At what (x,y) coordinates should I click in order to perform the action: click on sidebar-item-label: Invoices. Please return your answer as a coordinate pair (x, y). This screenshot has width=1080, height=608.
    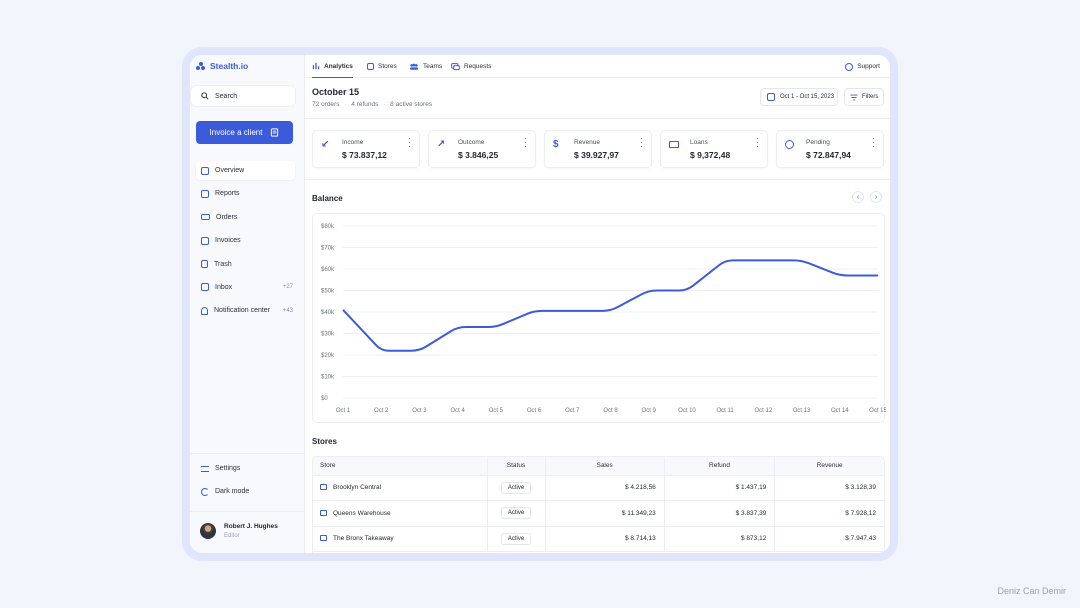
    Looking at the image, I should click on (228, 241).